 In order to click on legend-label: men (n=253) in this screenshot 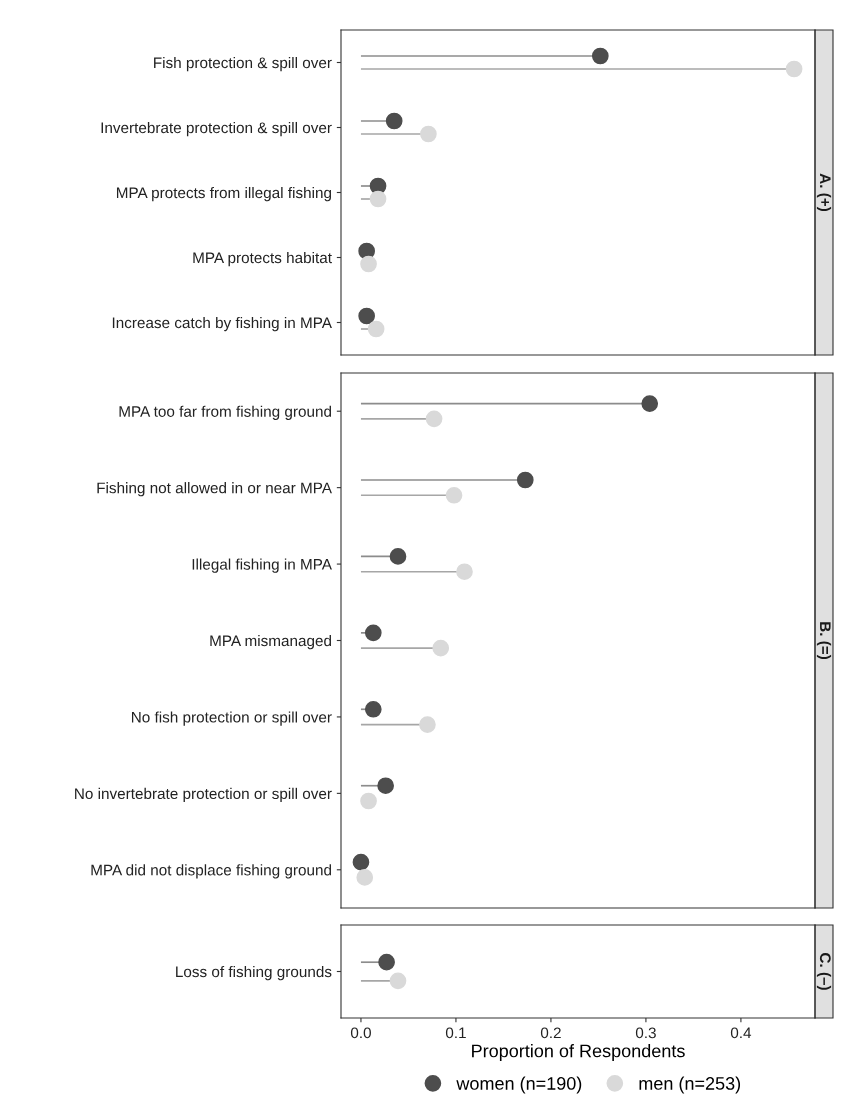, I will do `click(690, 1085)`.